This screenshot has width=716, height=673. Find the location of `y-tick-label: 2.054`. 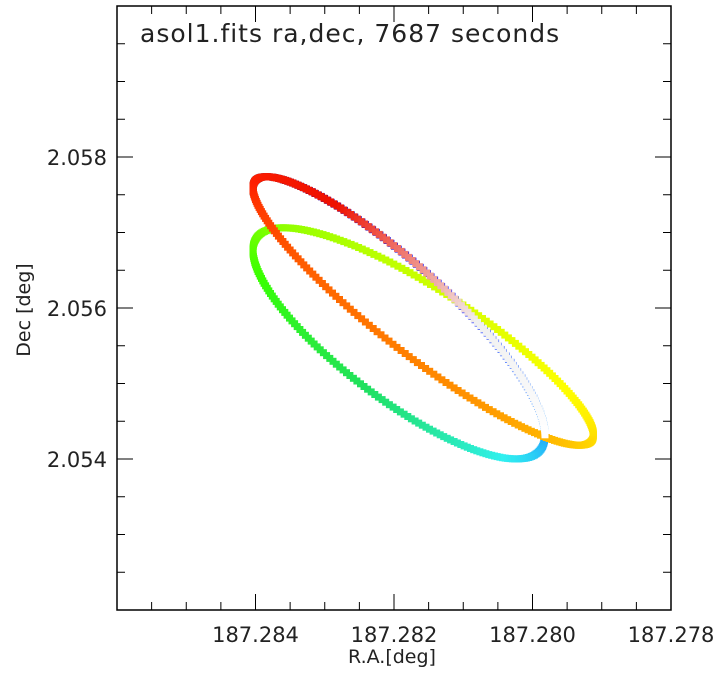

y-tick-label: 2.054 is located at coordinates (77, 460).